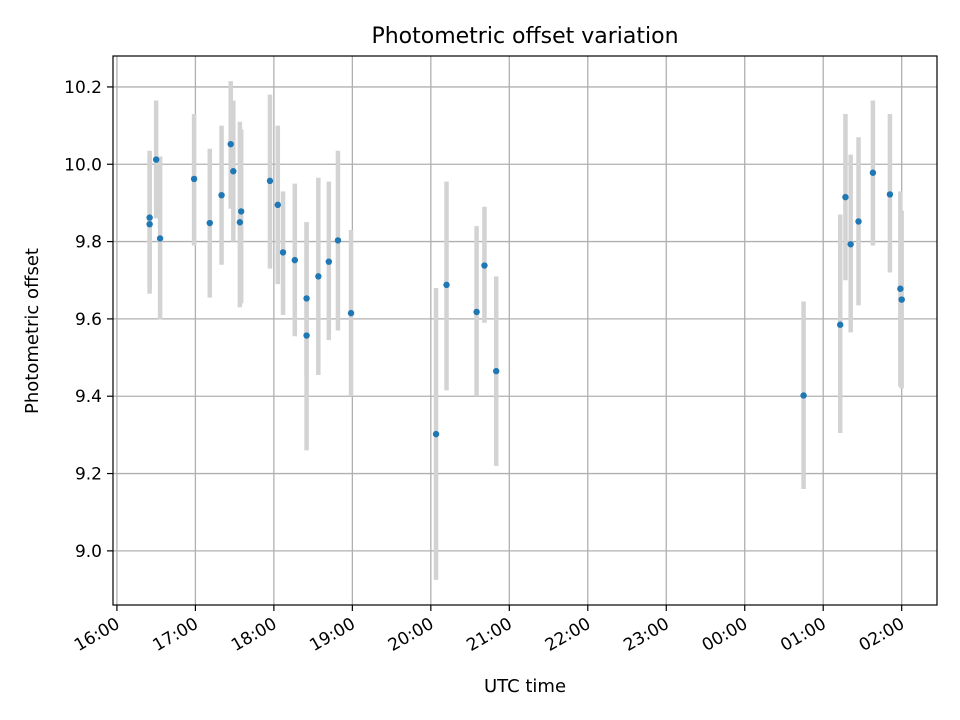 The width and height of the screenshot is (960, 720). What do you see at coordinates (646, 635) in the screenshot?
I see `x-tick-label: 23:00` at bounding box center [646, 635].